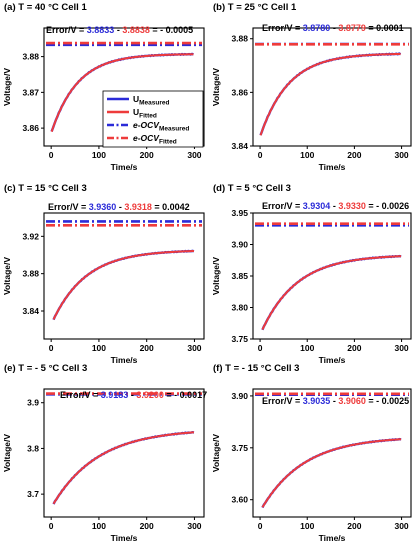 This screenshot has width=417, height=550. What do you see at coordinates (138, 207) in the screenshot?
I see `error-fitted: 3.9318` at bounding box center [138, 207].